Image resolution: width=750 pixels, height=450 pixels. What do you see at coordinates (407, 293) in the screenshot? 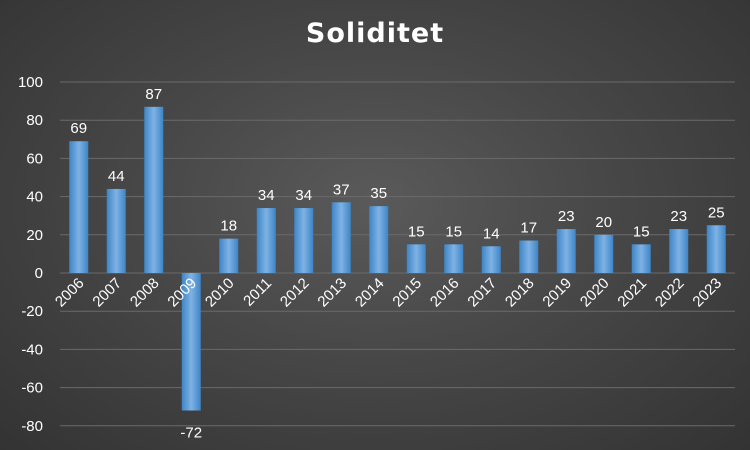
I see `x-tick-label: 2015` at bounding box center [407, 293].